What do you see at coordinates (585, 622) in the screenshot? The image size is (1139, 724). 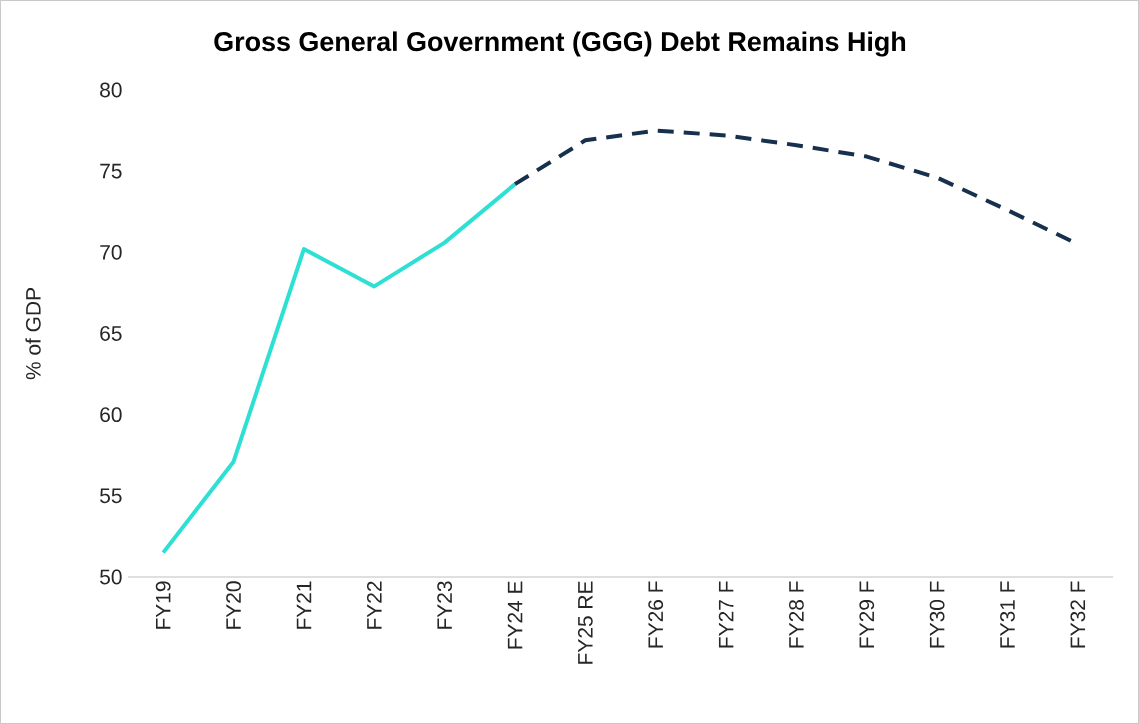 I see `x-tick-label: FY25 RE` at bounding box center [585, 622].